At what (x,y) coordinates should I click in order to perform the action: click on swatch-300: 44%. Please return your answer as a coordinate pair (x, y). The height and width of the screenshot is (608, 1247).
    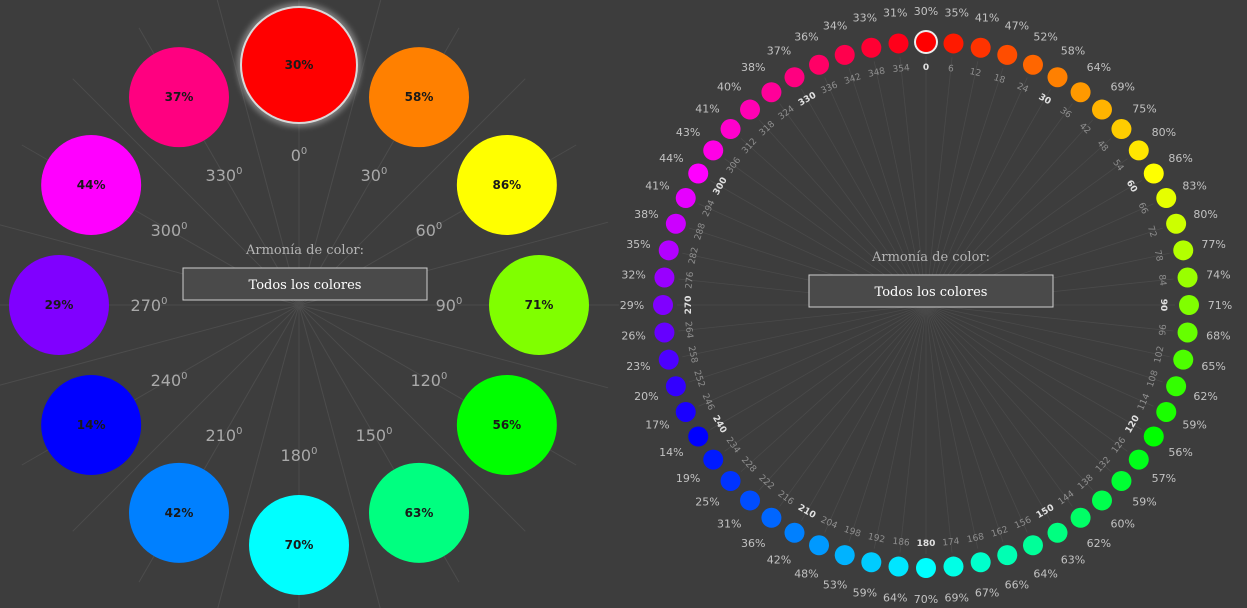
    Looking at the image, I should click on (91, 185).